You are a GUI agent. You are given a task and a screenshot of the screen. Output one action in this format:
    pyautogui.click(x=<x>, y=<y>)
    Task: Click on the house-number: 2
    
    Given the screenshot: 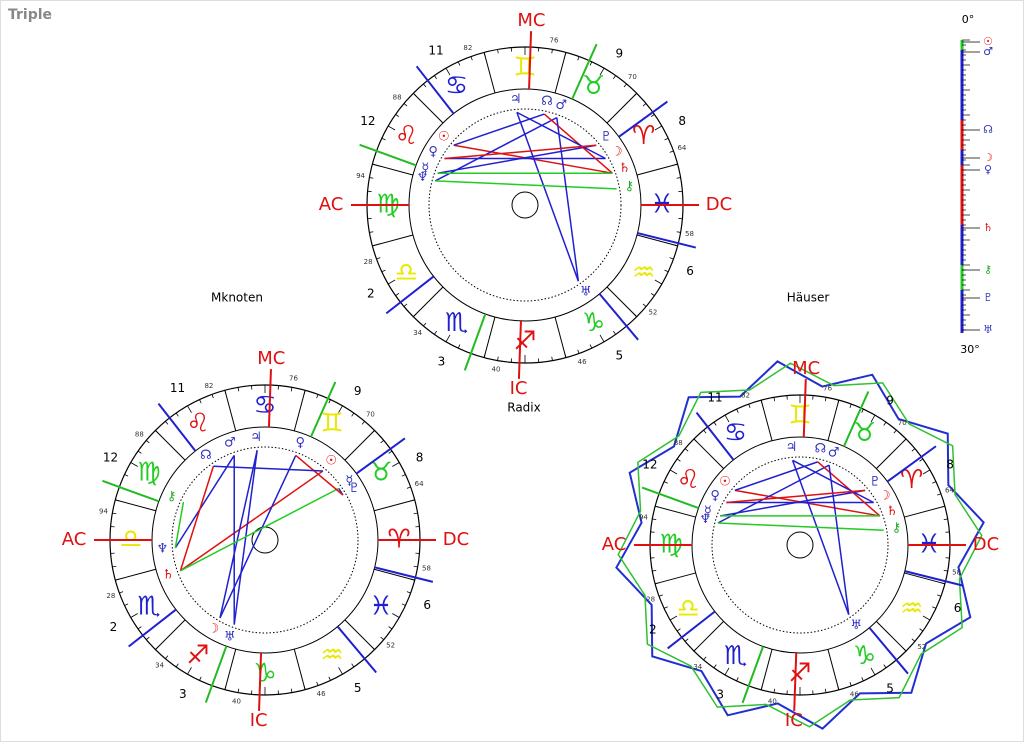 What is the action you would take?
    pyautogui.click(x=114, y=627)
    